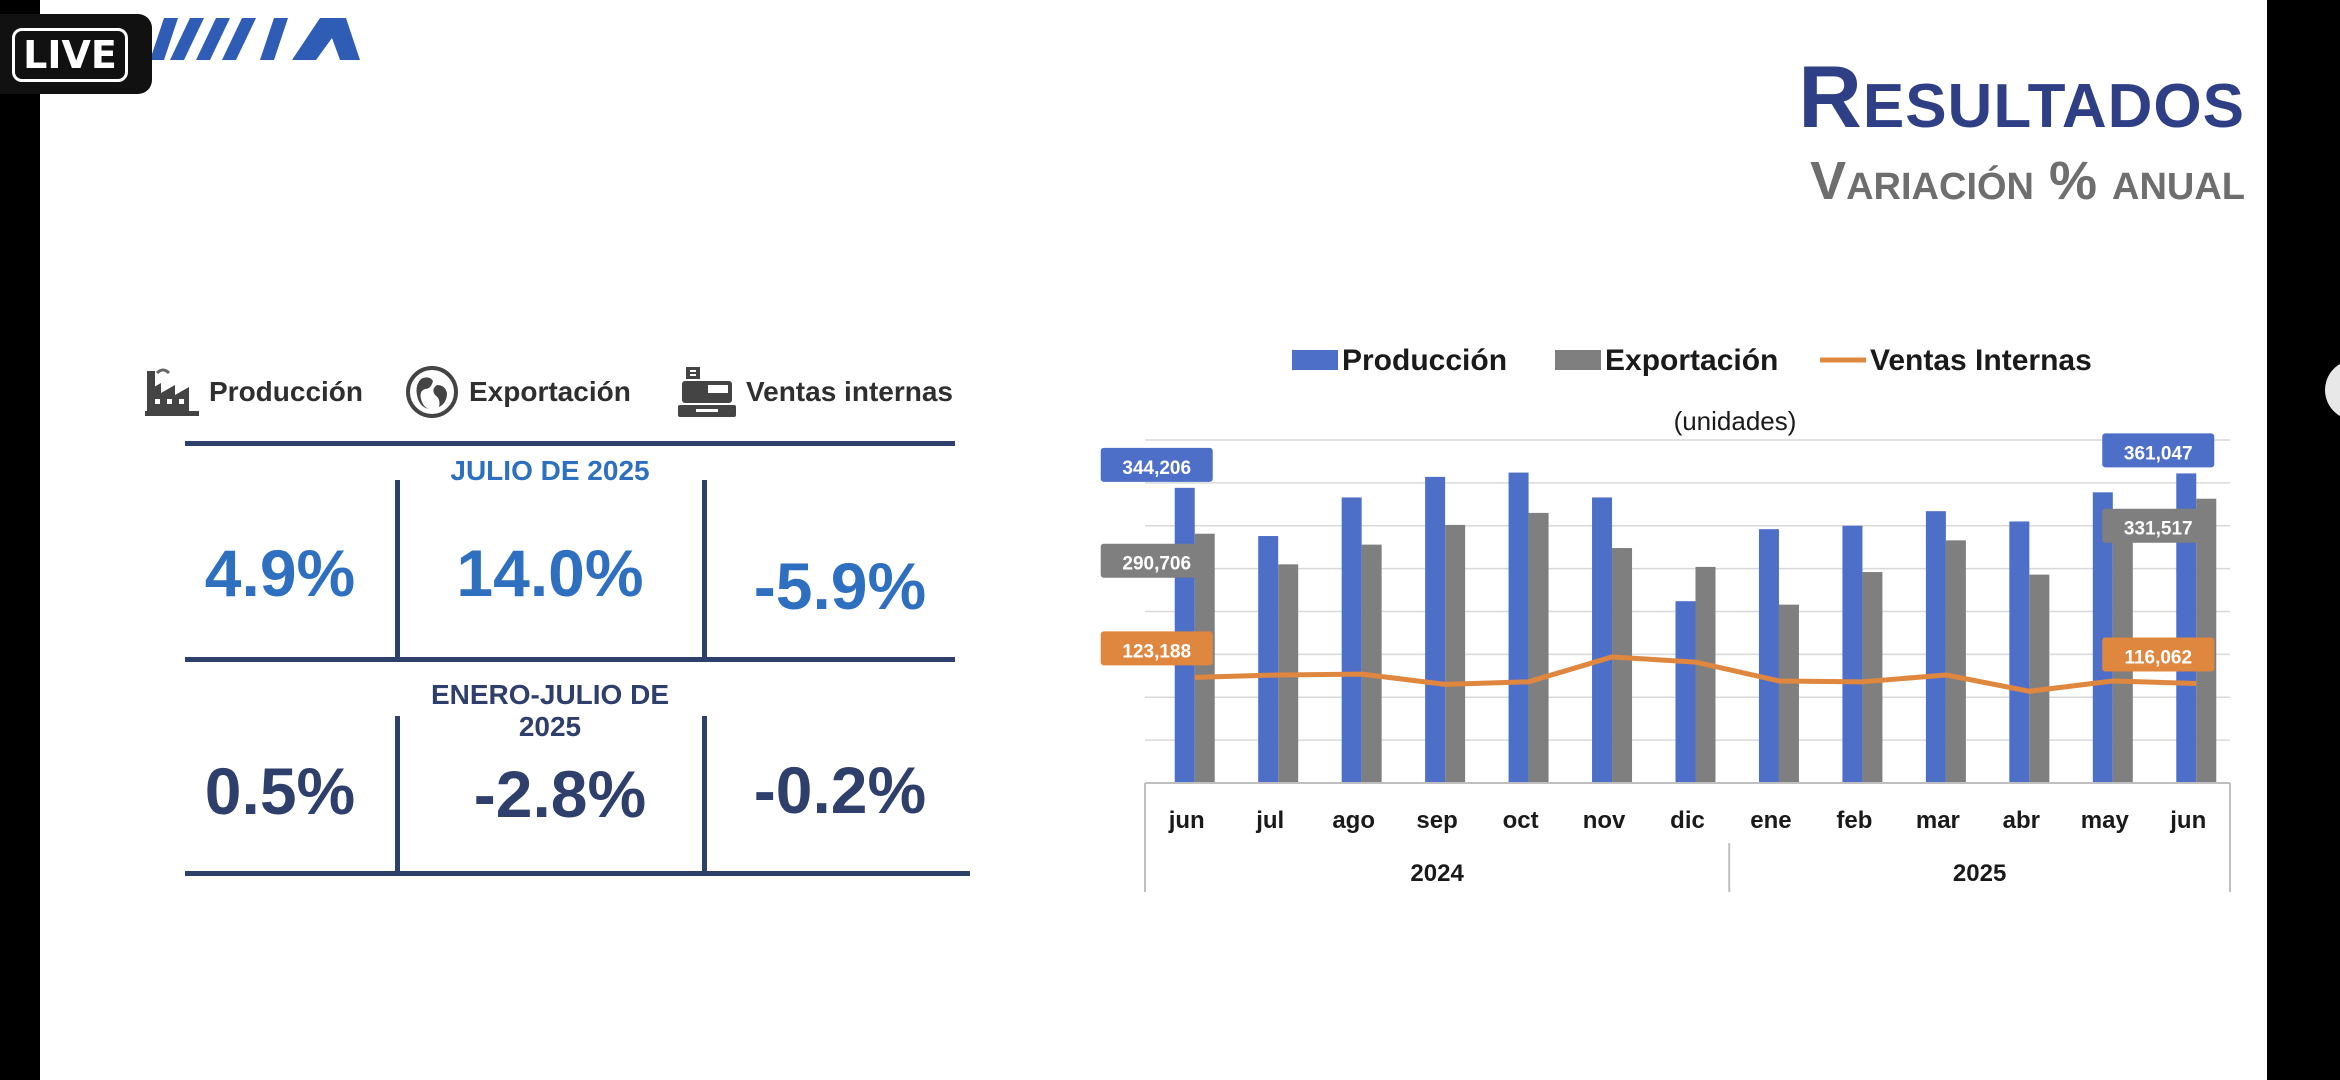  I want to click on x-tick-label: feb, so click(1854, 820).